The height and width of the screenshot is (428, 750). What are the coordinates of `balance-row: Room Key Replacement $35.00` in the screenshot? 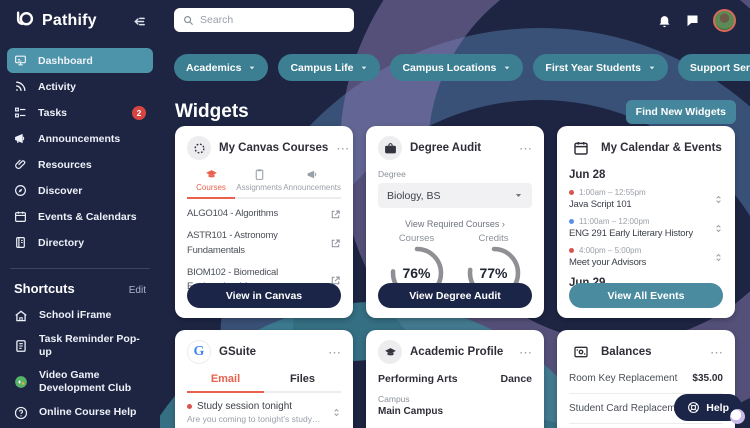 It's located at (646, 379).